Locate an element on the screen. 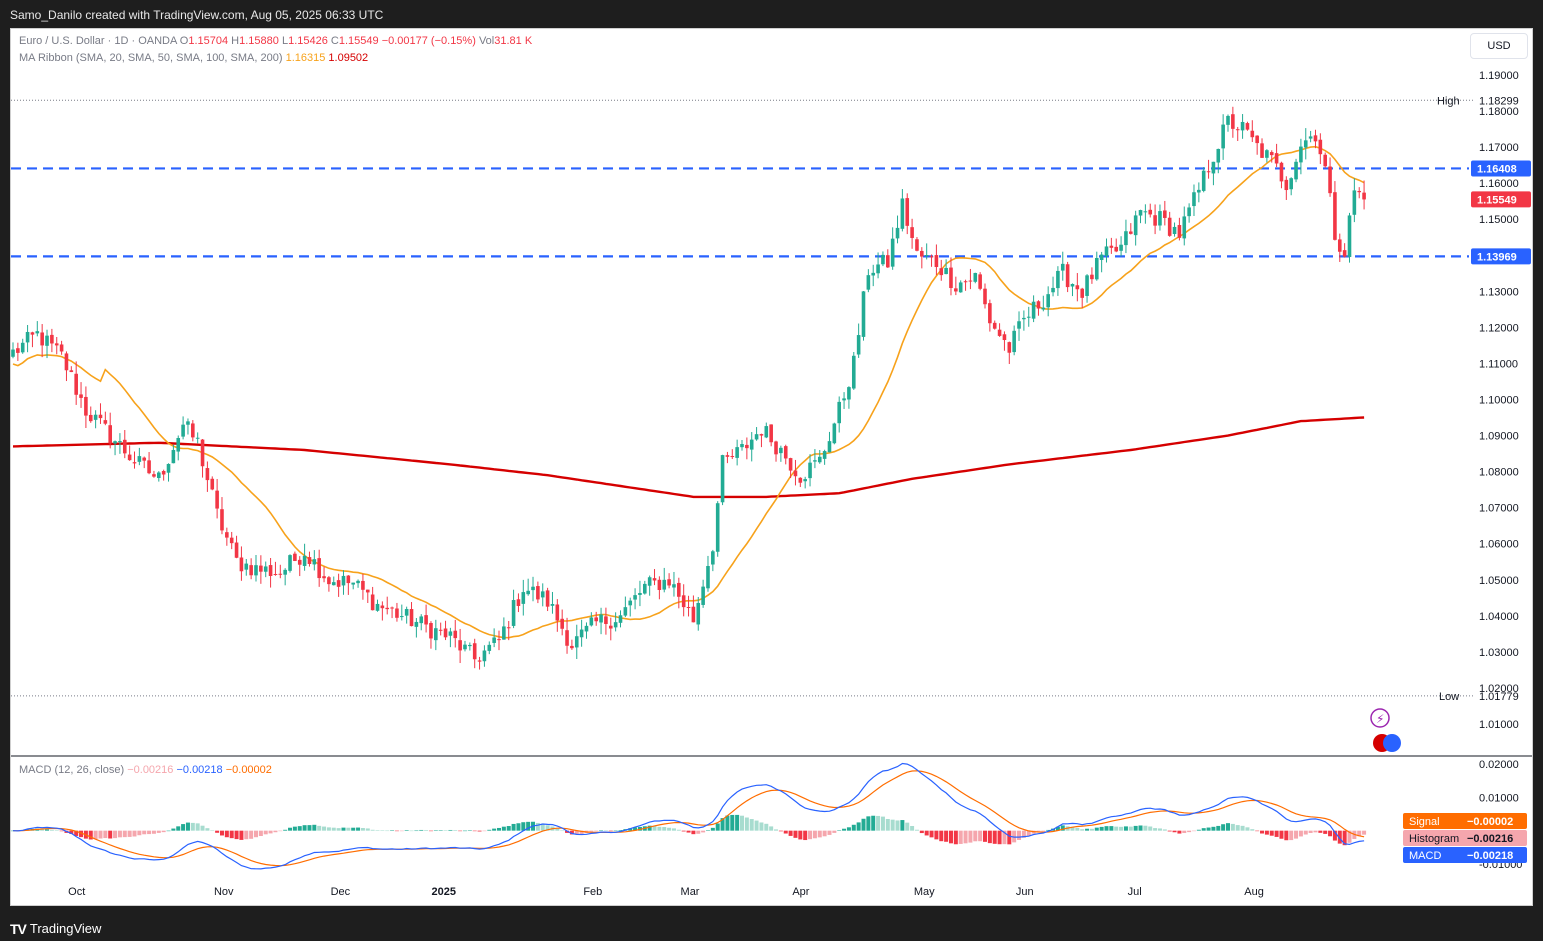 Image resolution: width=1543 pixels, height=941 pixels. signal-tag-label: Signal is located at coordinates (1424, 822).